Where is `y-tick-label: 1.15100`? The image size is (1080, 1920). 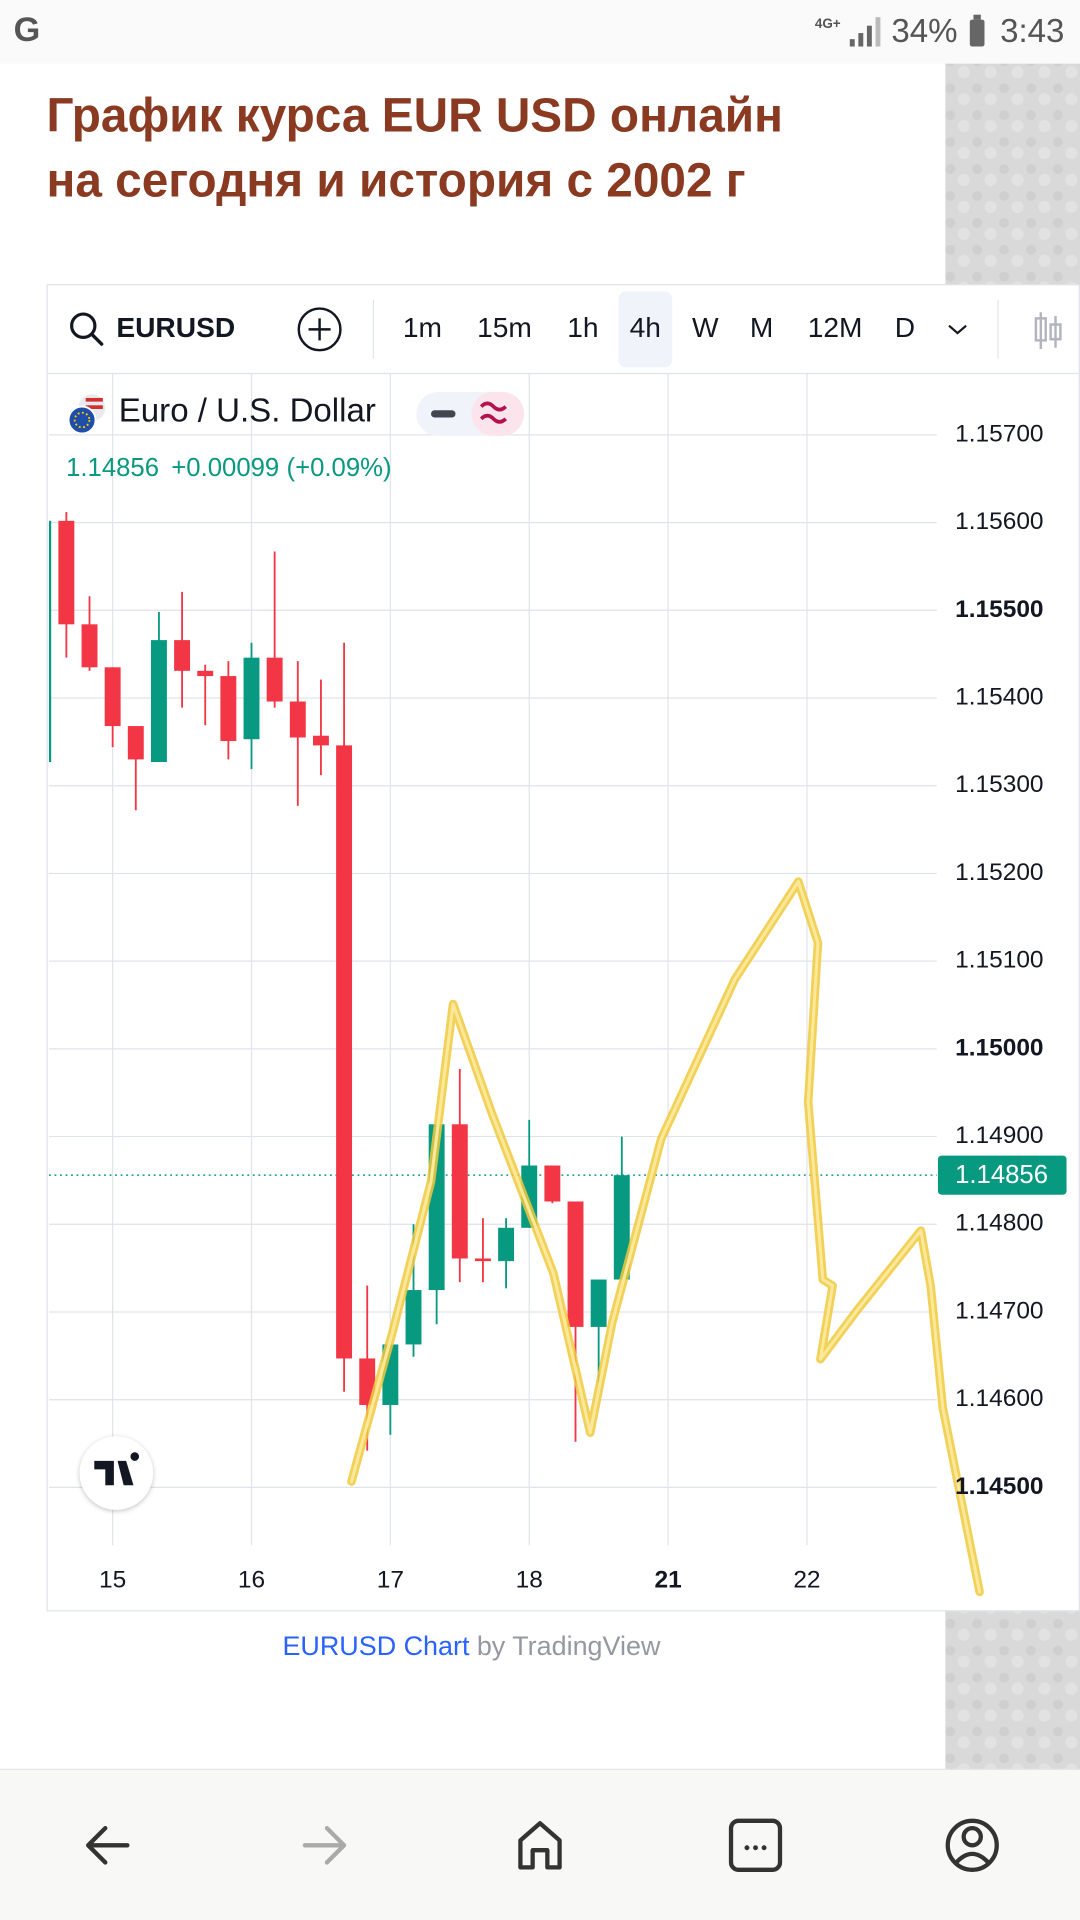 y-tick-label: 1.15100 is located at coordinates (999, 960).